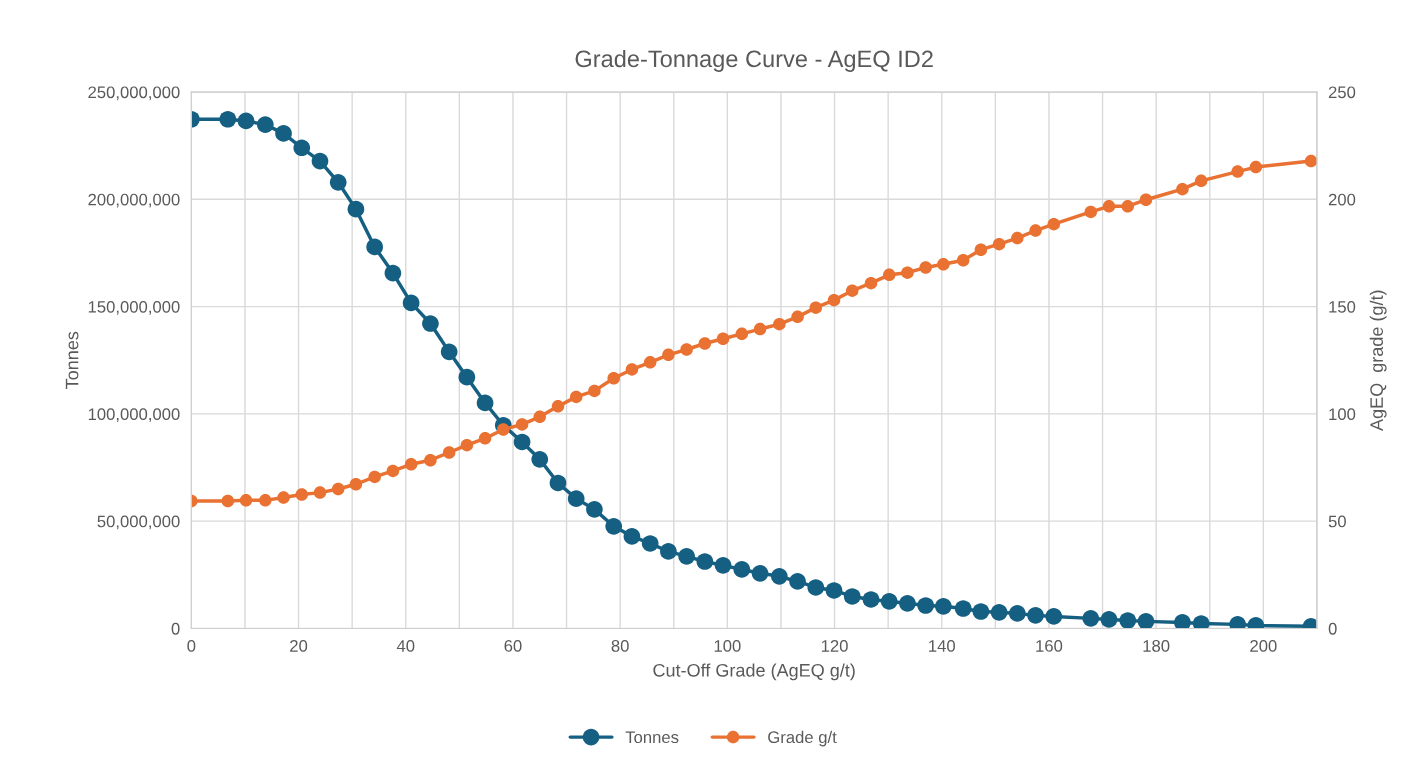  What do you see at coordinates (754, 60) in the screenshot?
I see `chart-title: Grade-Tonnage Curve - AgEQ ID2` at bounding box center [754, 60].